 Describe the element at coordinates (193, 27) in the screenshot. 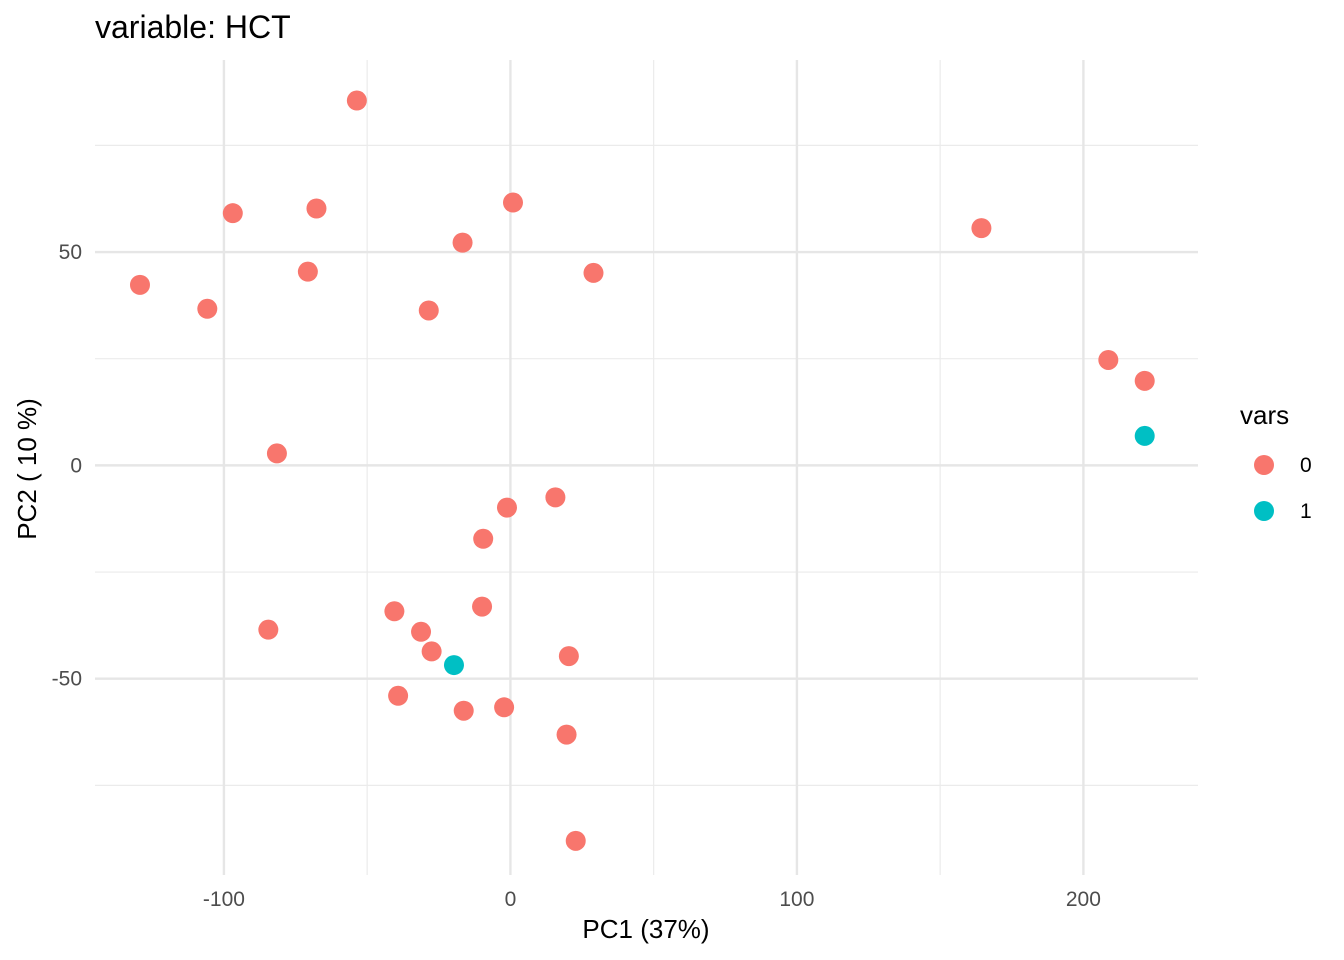

I see `chart-title: variable: HCT` at that location.